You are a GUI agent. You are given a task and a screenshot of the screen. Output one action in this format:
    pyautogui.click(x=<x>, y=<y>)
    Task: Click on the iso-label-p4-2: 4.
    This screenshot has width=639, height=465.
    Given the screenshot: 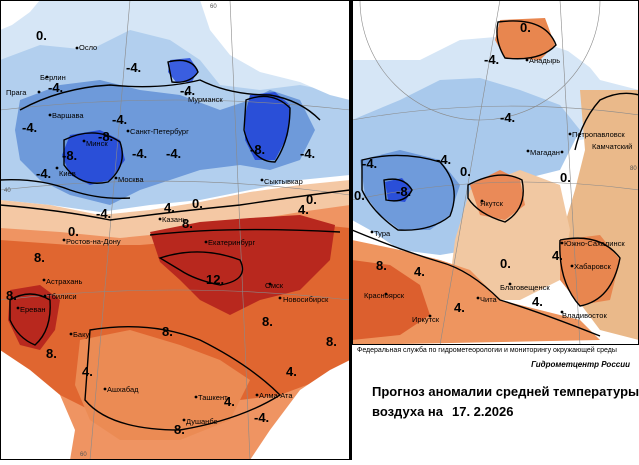 What is the action you would take?
    pyautogui.click(x=303, y=209)
    